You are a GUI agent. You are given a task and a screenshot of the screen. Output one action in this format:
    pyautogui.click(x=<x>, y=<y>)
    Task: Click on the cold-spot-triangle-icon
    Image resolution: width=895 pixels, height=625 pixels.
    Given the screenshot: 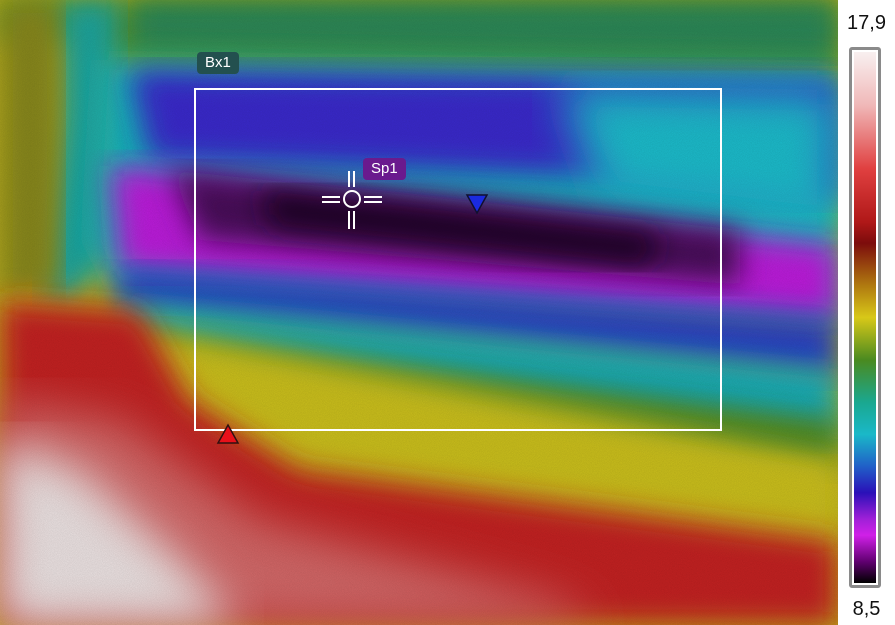 What is the action you would take?
    pyautogui.click(x=477, y=204)
    